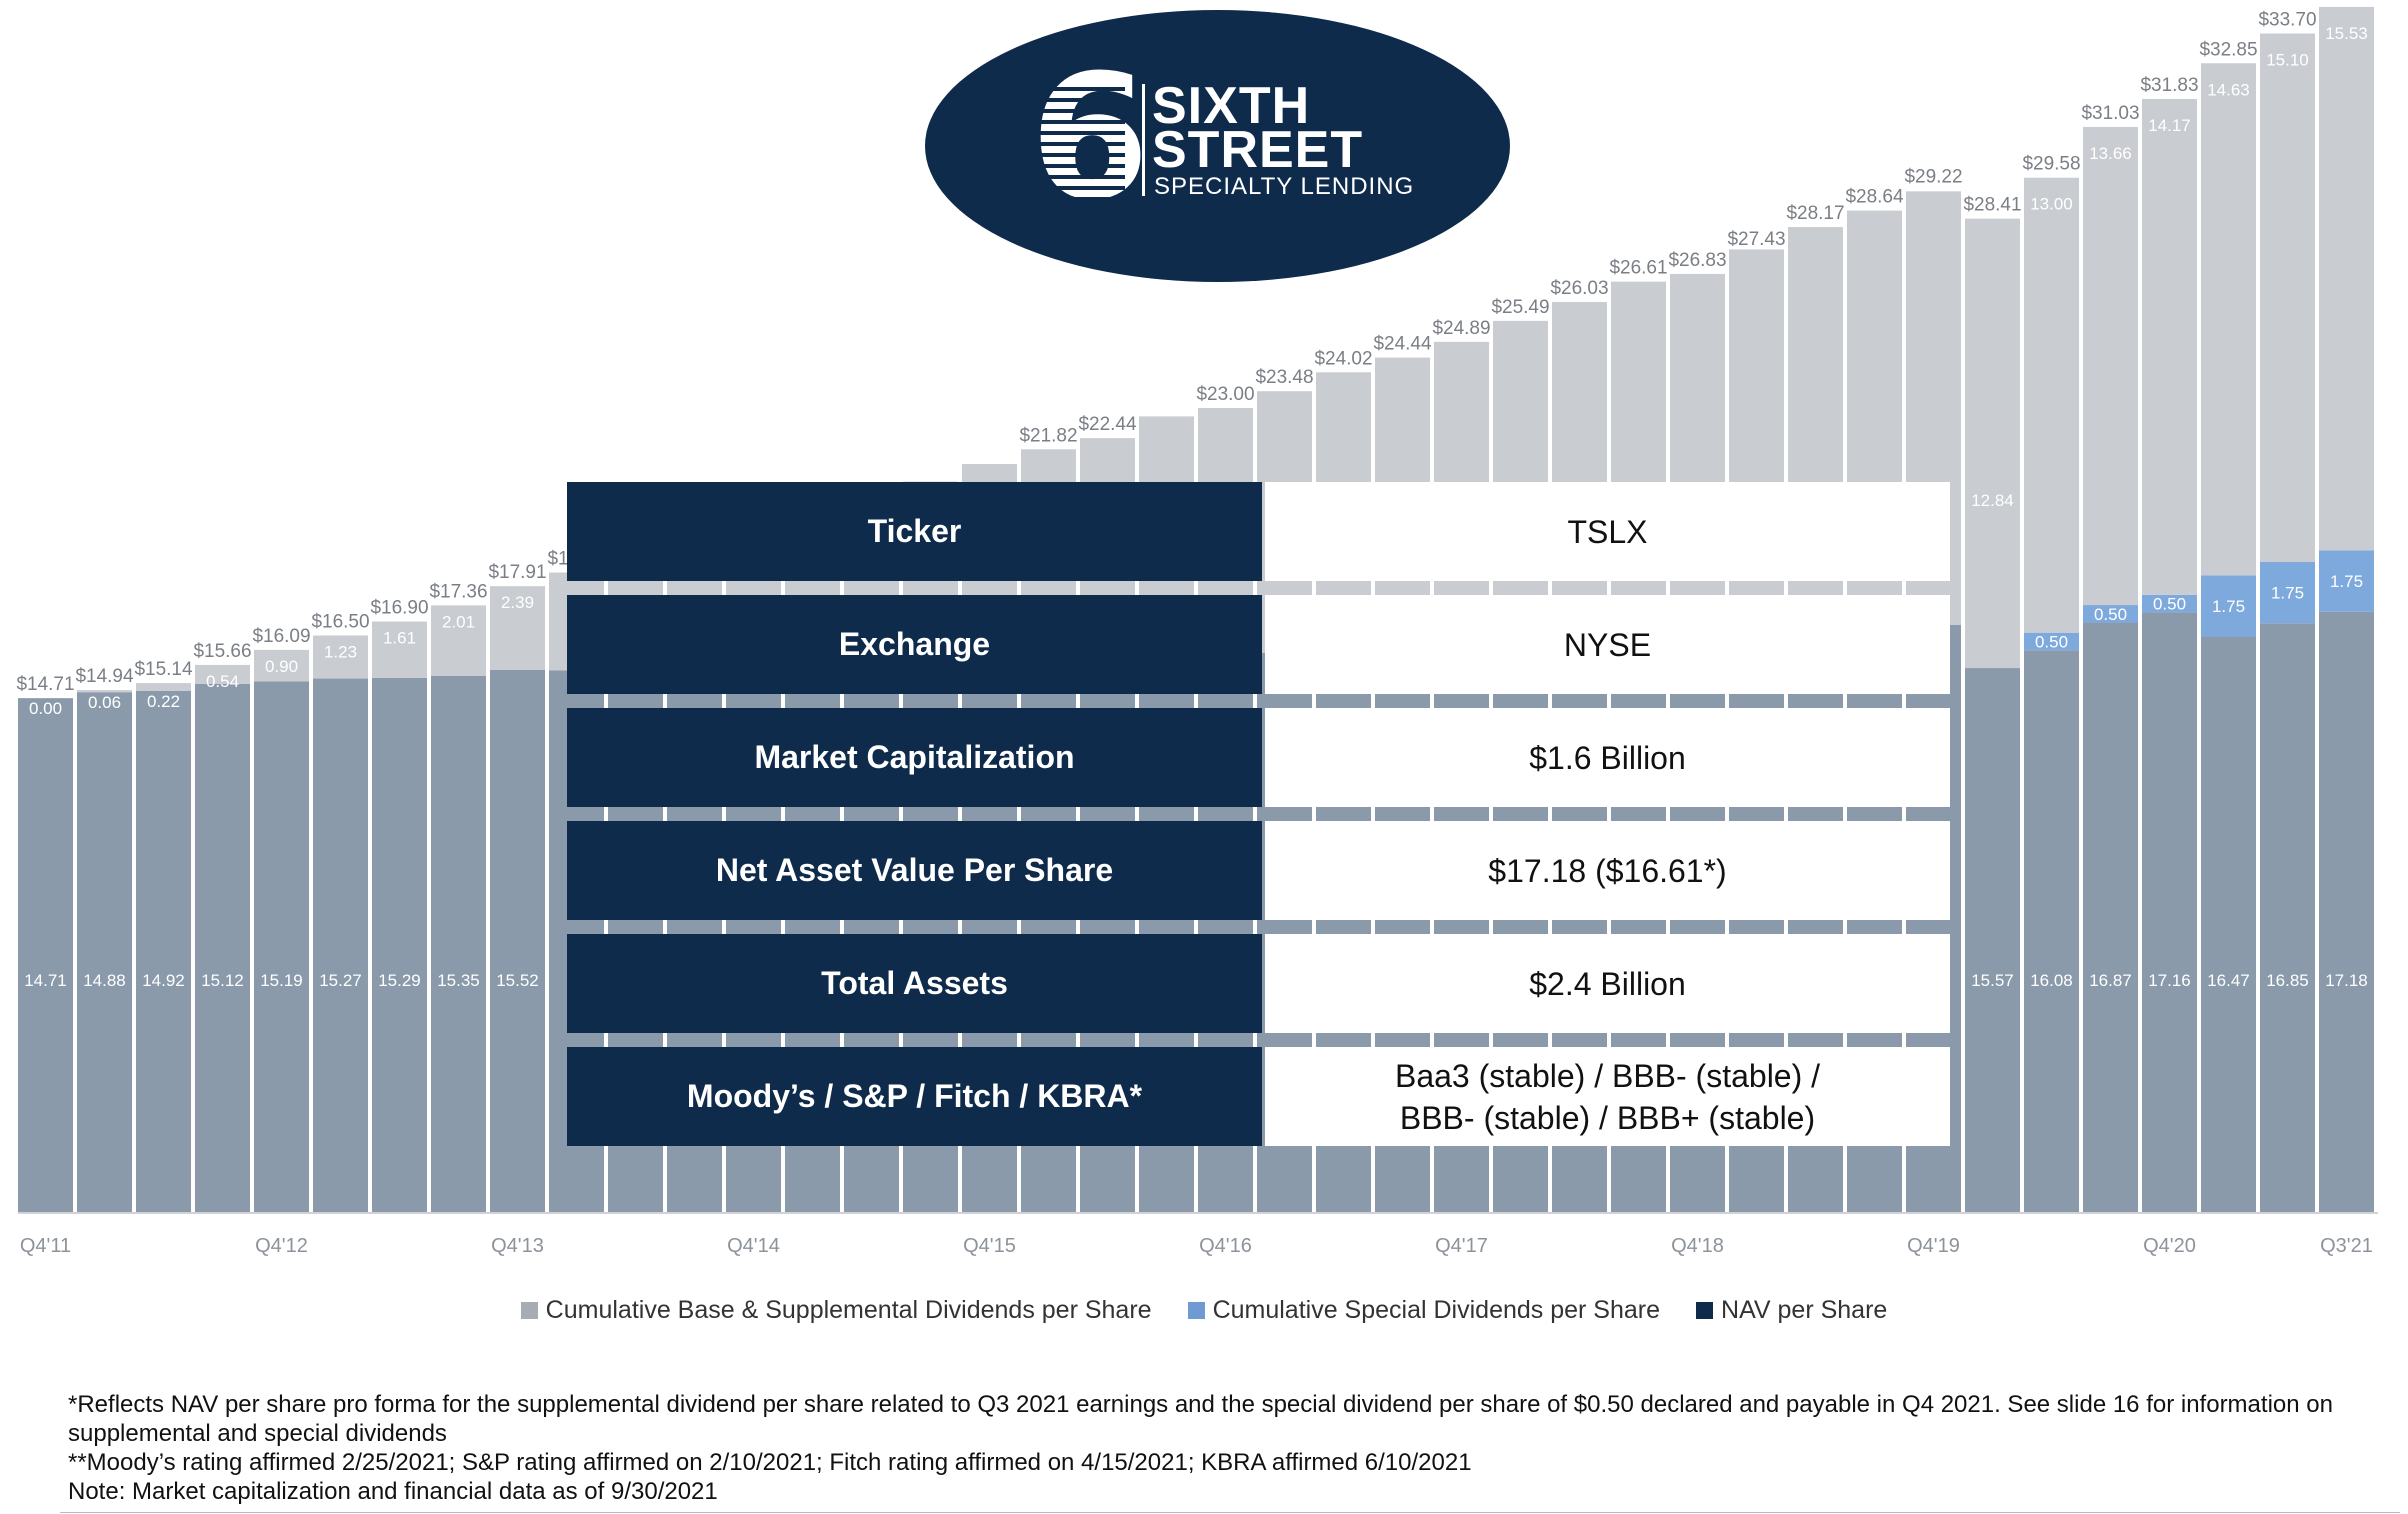  I want to click on total-label: $32.85, so click(2228, 49).